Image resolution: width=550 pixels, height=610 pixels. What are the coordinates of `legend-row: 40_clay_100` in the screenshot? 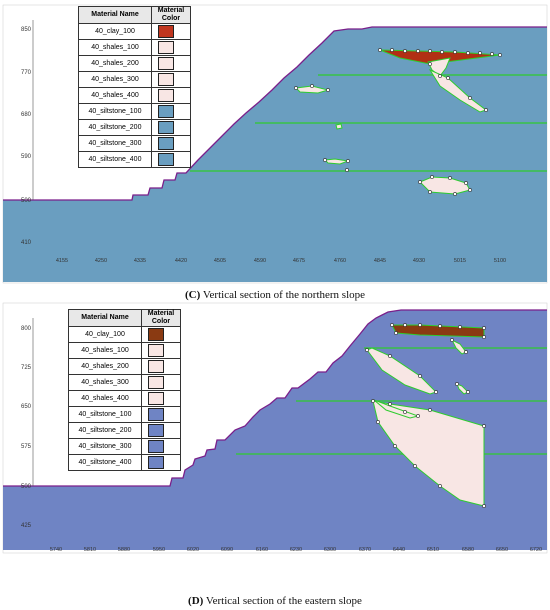 It's located at (124, 334).